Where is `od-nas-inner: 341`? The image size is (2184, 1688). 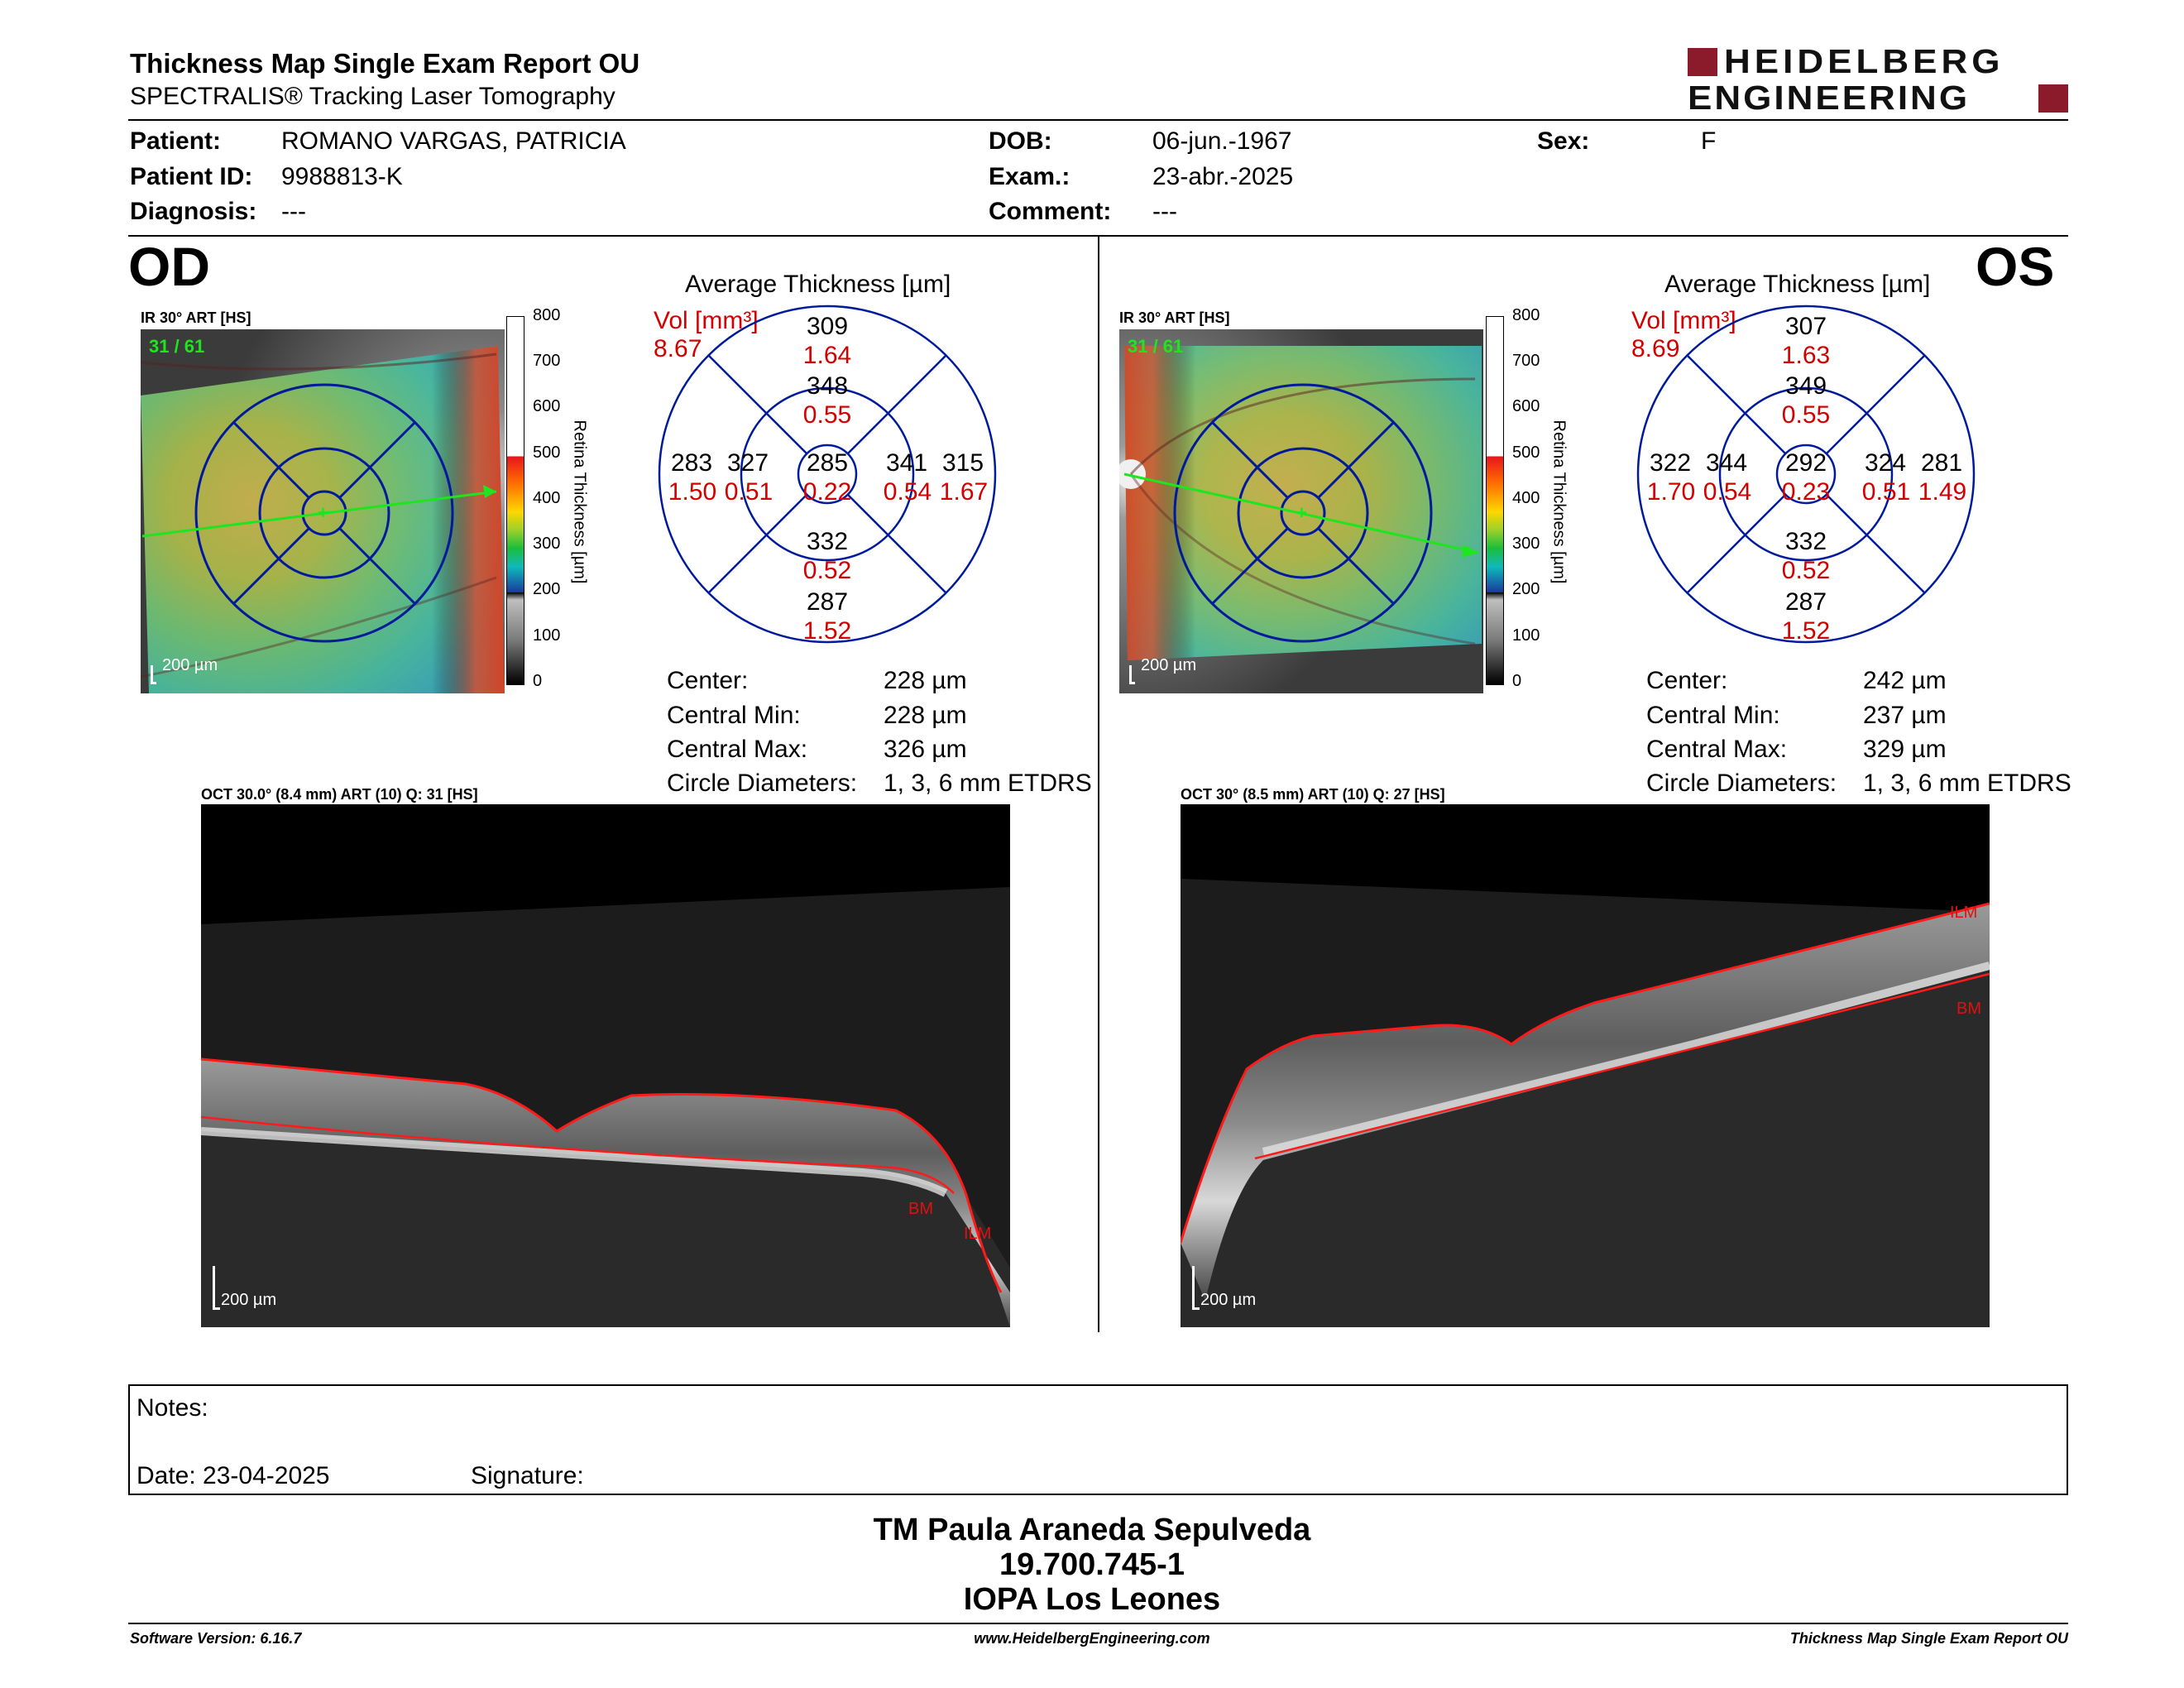
od-nas-inner: 341 is located at coordinates (906, 463).